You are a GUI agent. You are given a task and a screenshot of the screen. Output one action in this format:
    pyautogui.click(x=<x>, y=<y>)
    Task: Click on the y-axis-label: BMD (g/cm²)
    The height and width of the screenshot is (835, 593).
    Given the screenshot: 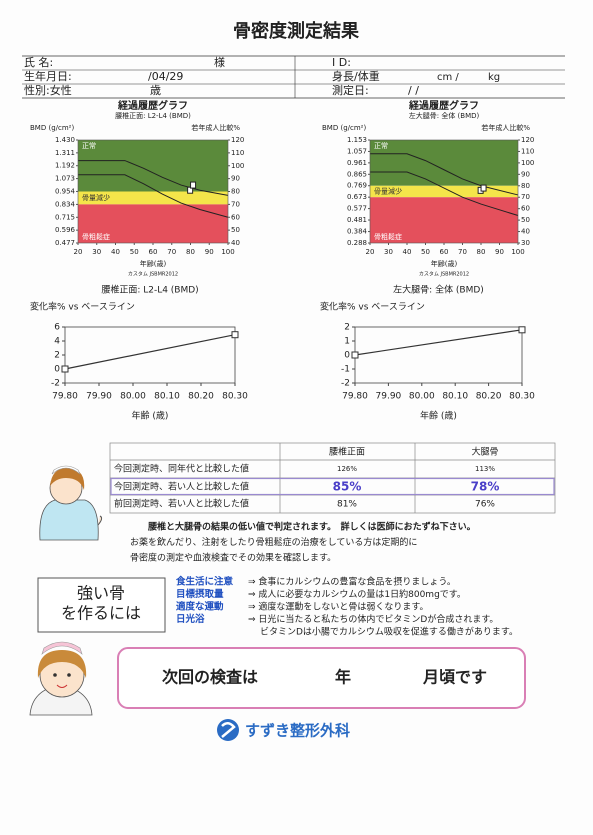 What is the action you would take?
    pyautogui.click(x=344, y=128)
    